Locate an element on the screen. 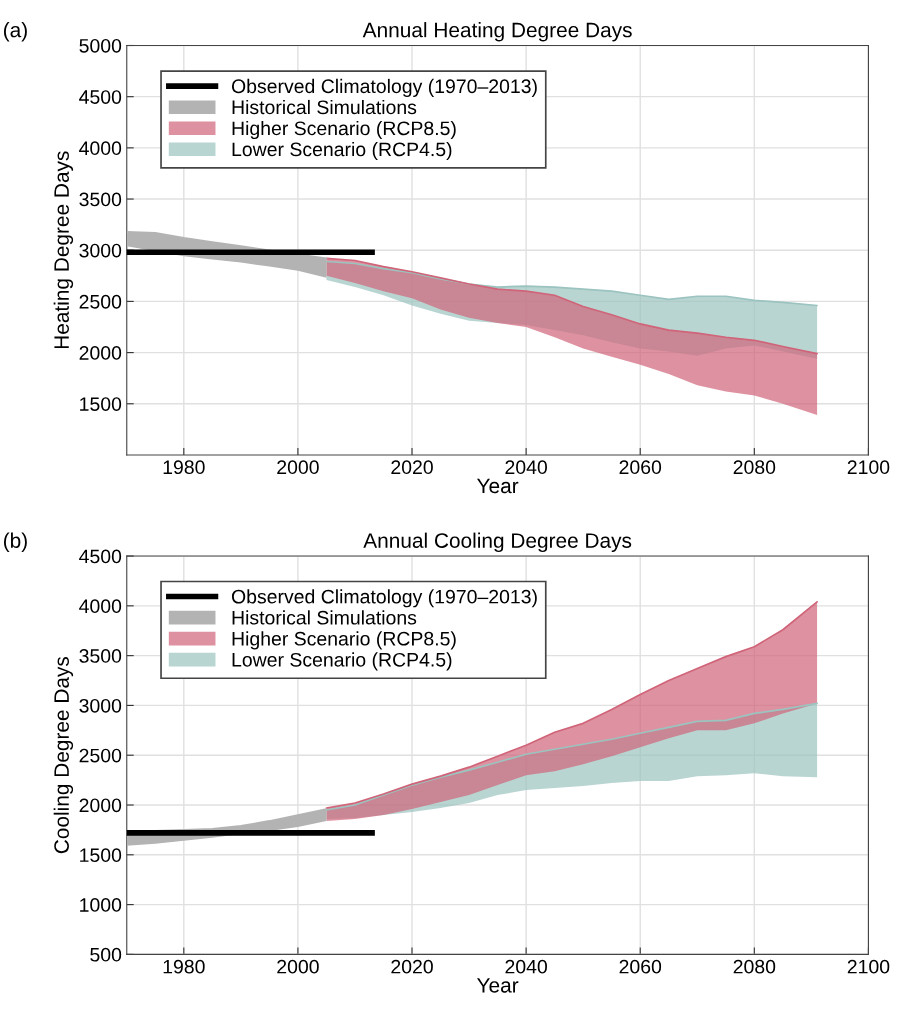  text: (b) is located at coordinates (15, 542).